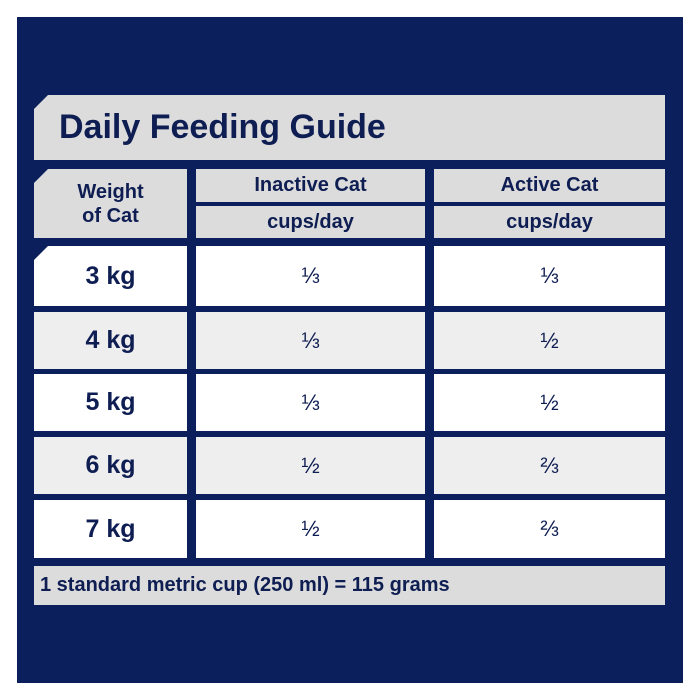 The image size is (700, 700). I want to click on weight-cell: 5 kg, so click(110, 402).